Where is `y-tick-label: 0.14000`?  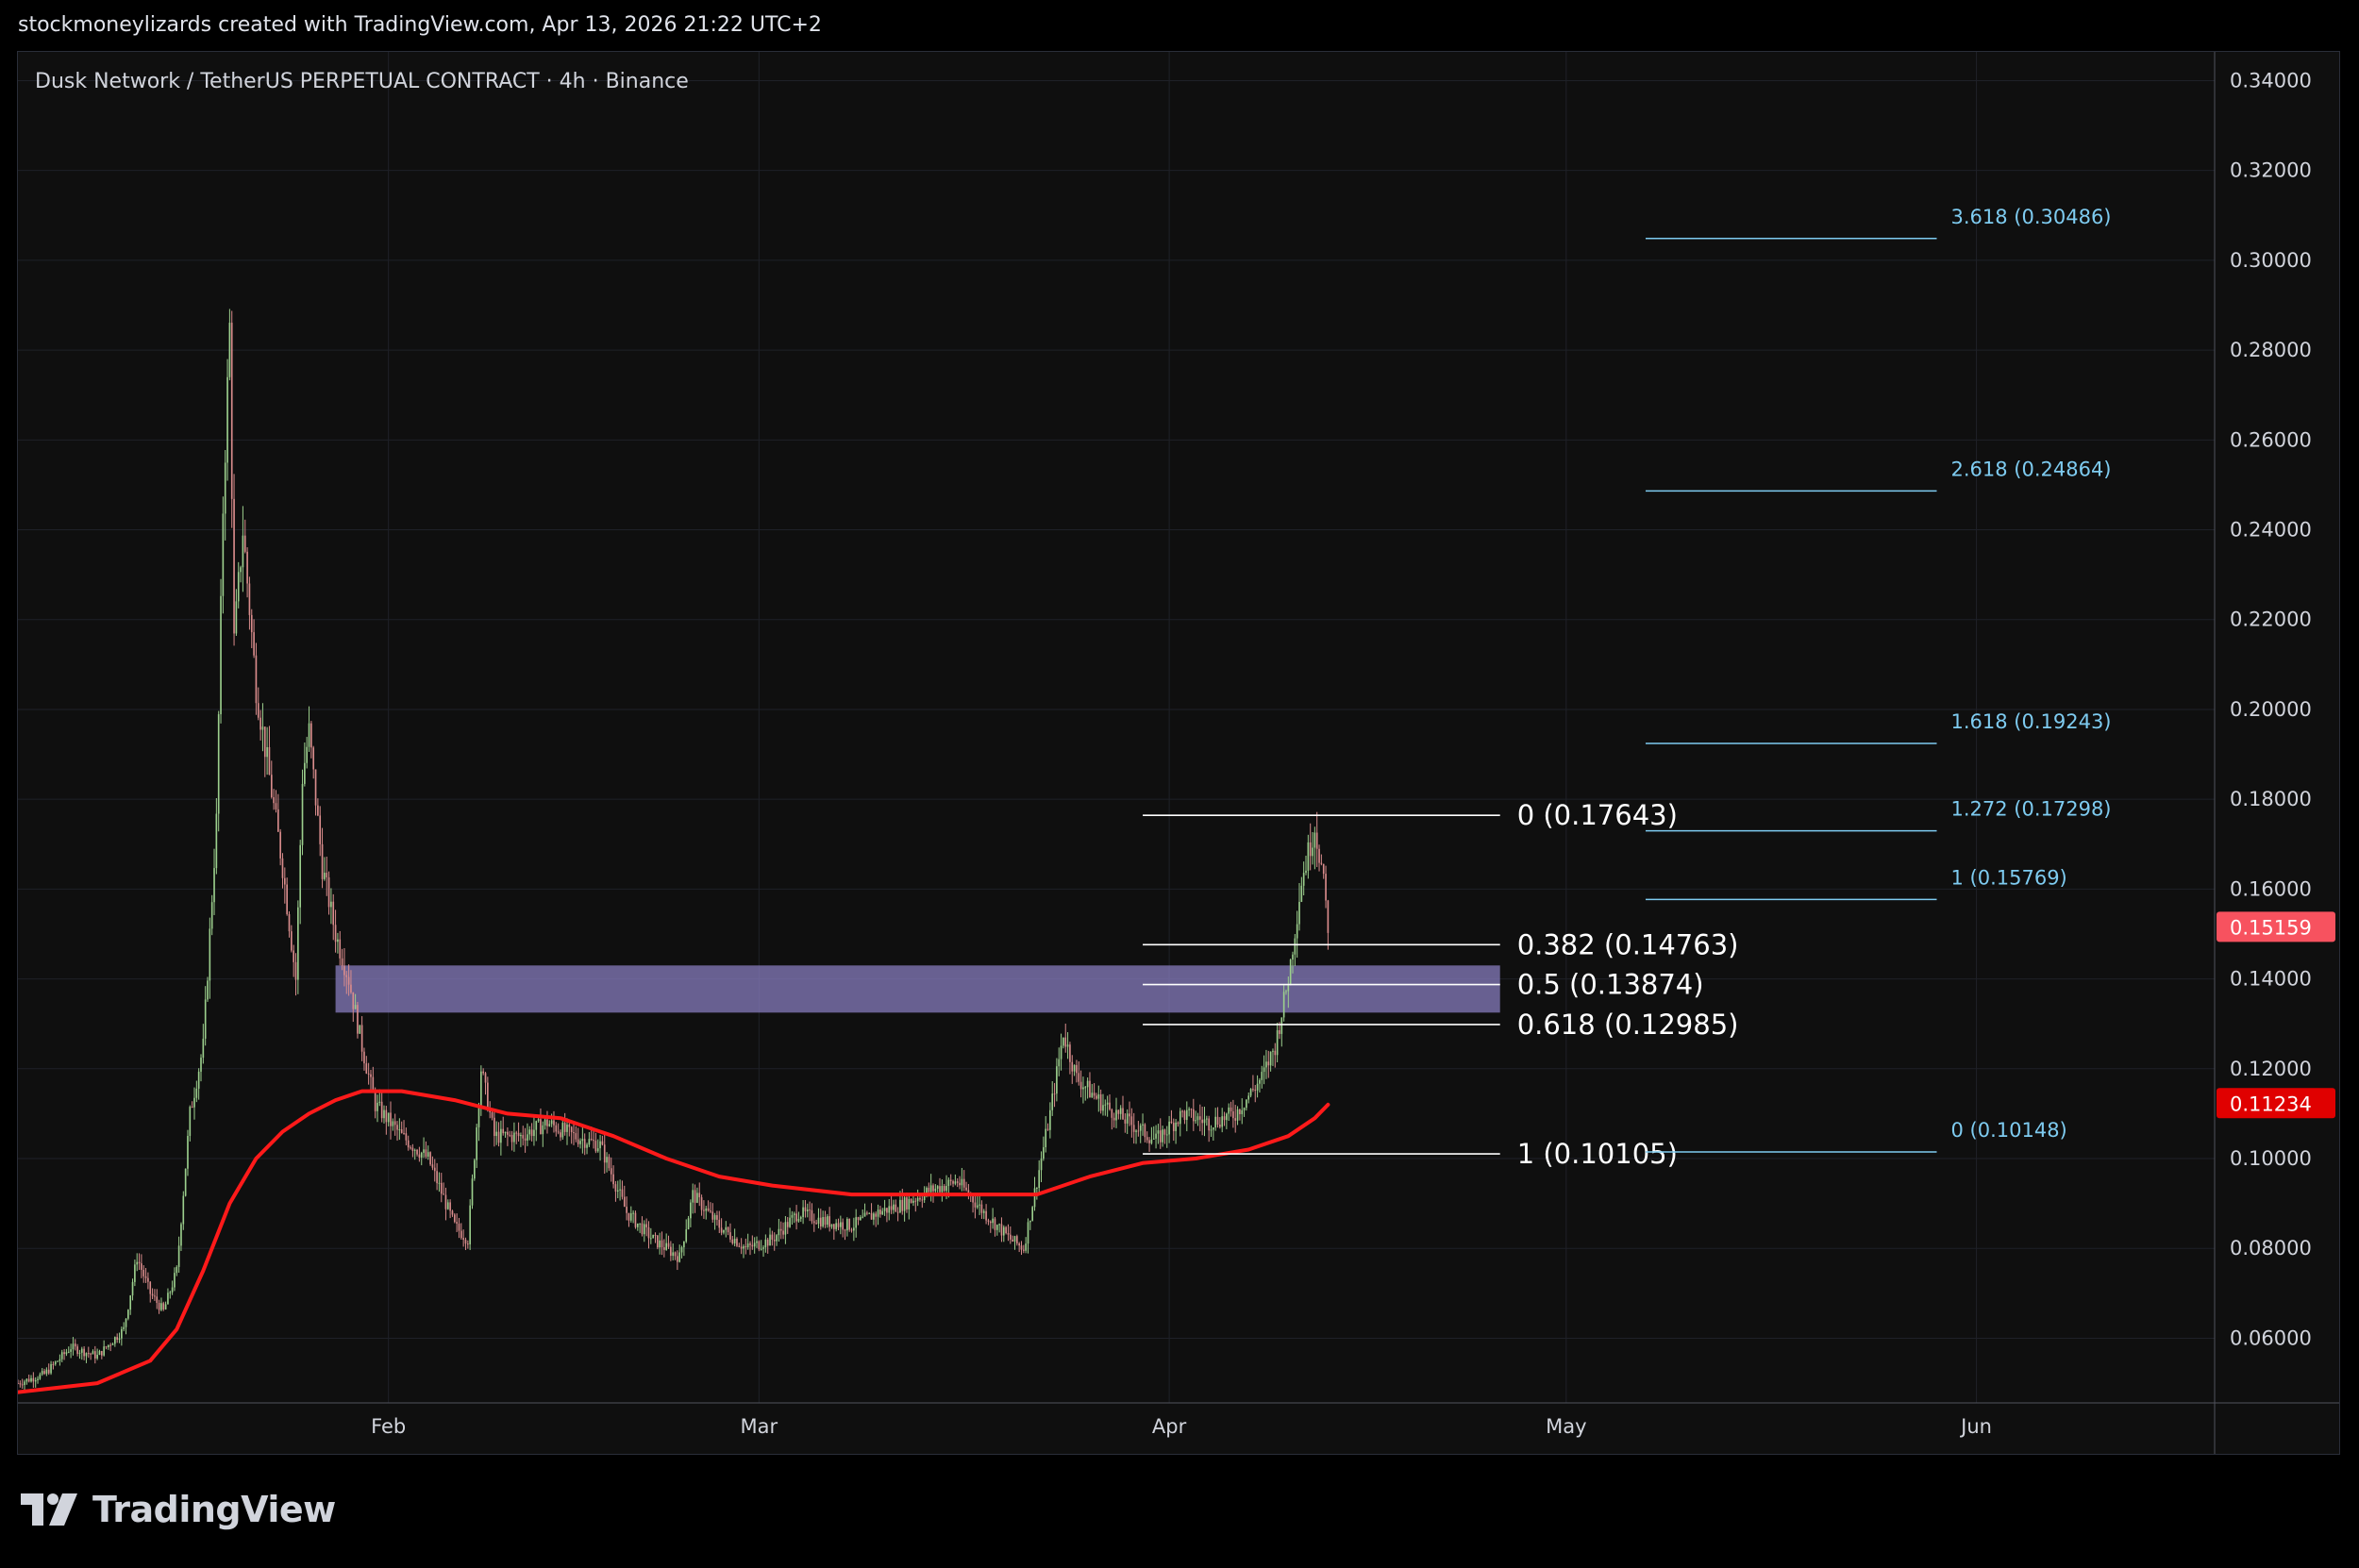
y-tick-label: 0.14000 is located at coordinates (2271, 980).